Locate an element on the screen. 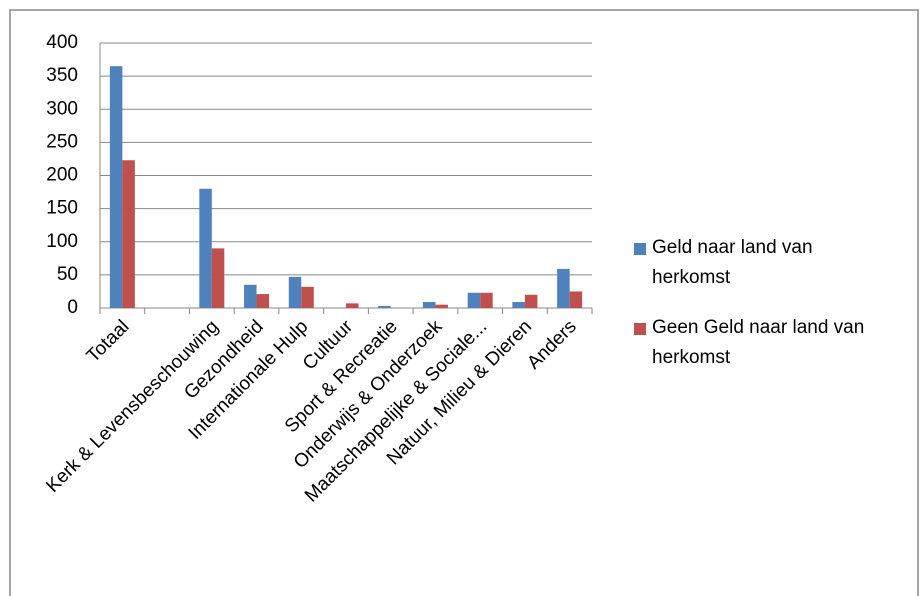 The image size is (924, 596). y-tick-label: 400 is located at coordinates (62, 42).